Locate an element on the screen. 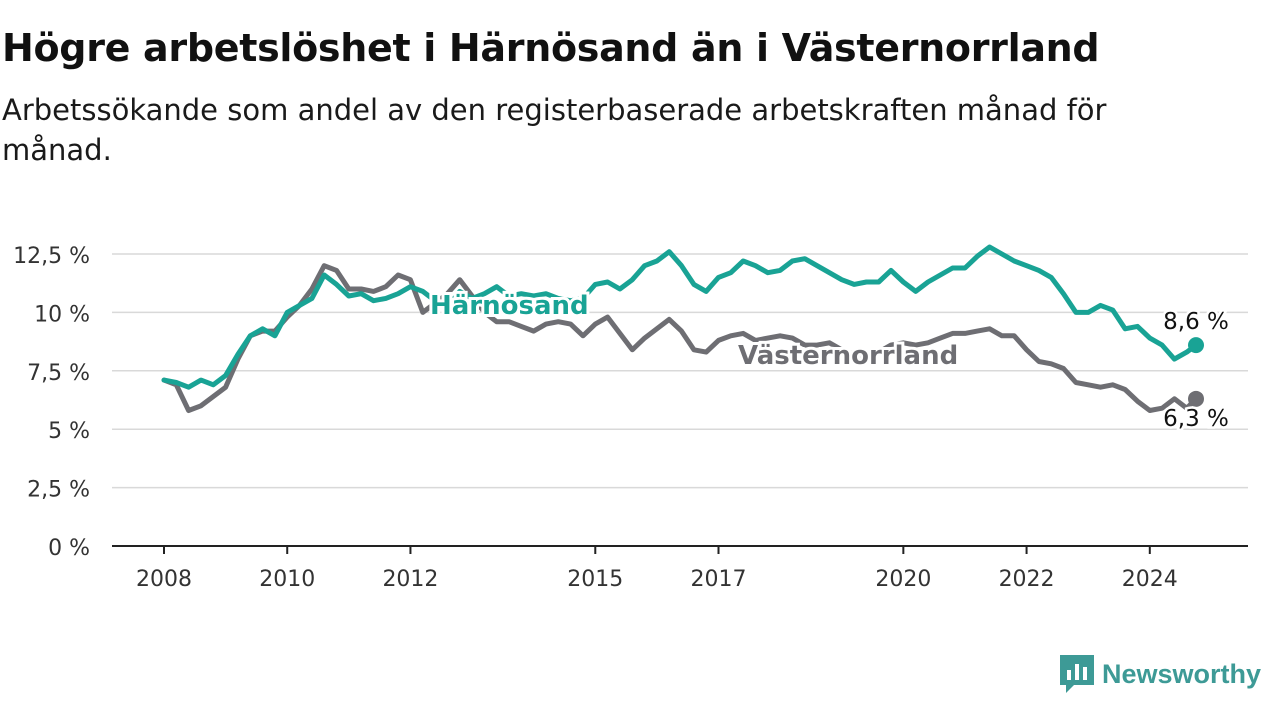  brand-name: Newsworthy is located at coordinates (1182, 673).